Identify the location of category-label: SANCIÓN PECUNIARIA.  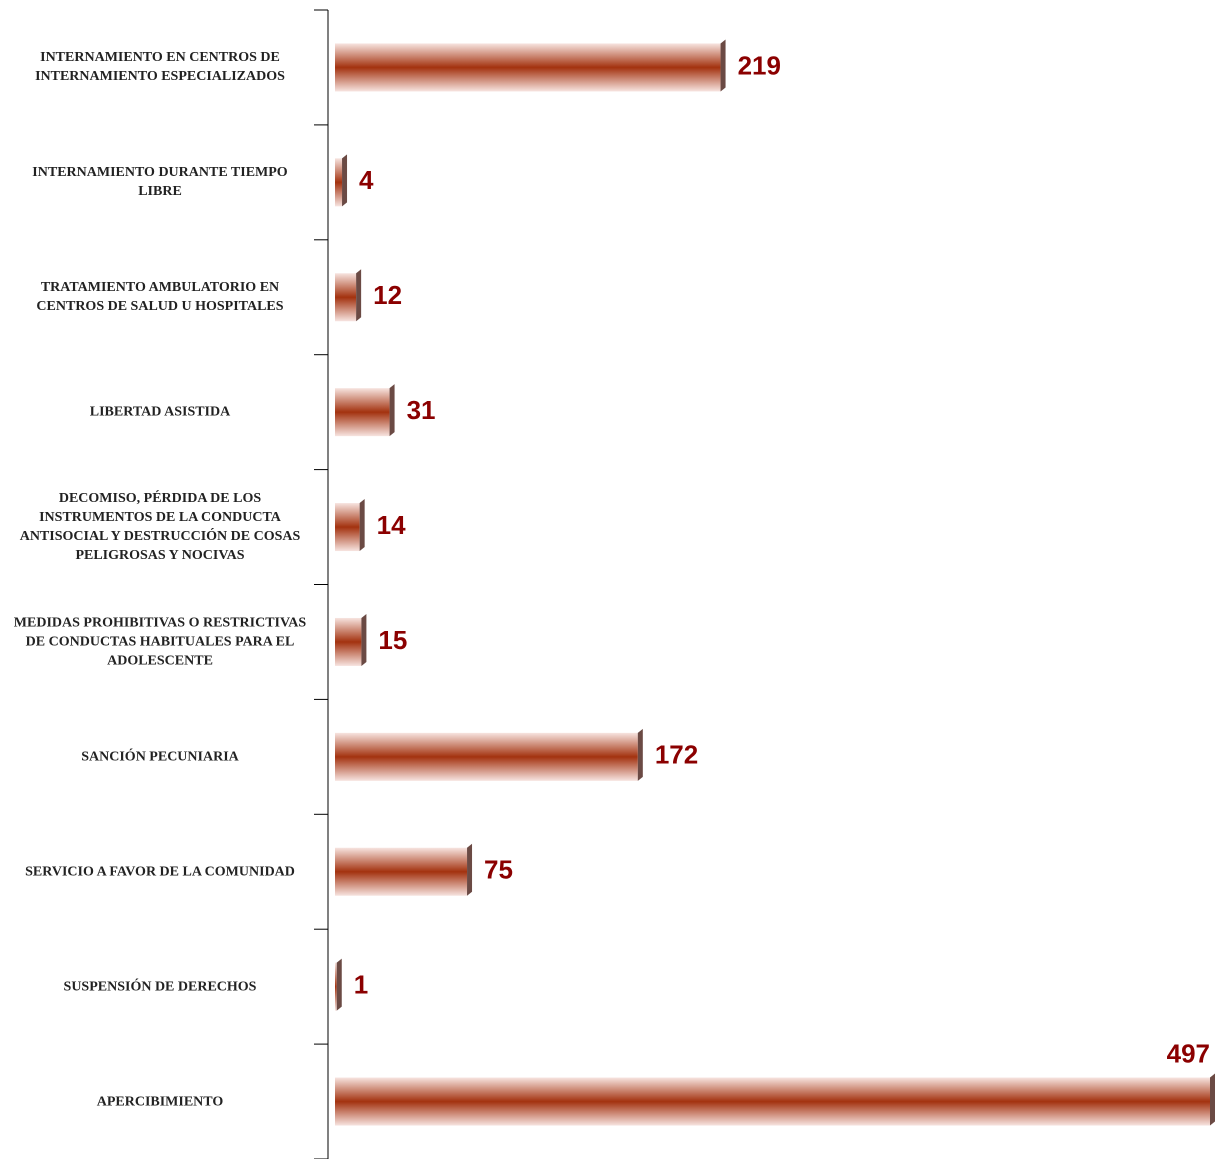
(160, 757).